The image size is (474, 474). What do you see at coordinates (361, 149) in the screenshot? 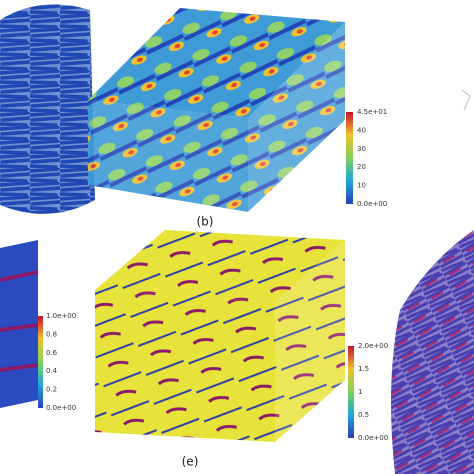
I see `colorbar-label: 30` at bounding box center [361, 149].